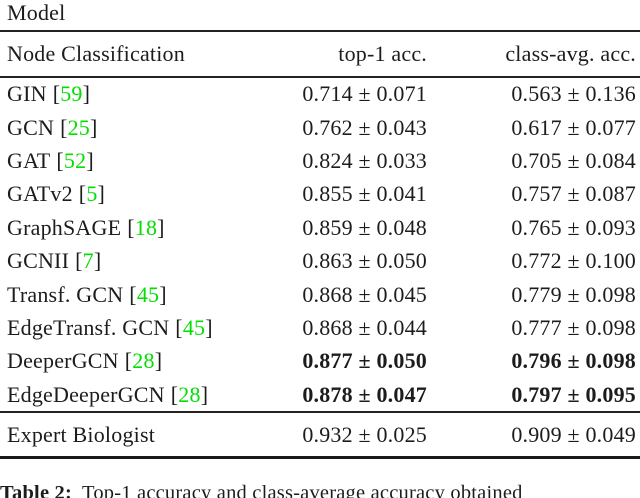  Describe the element at coordinates (364, 94) in the screenshot. I see `top1-accuracy-value: 0.714 ± 0.071` at that location.